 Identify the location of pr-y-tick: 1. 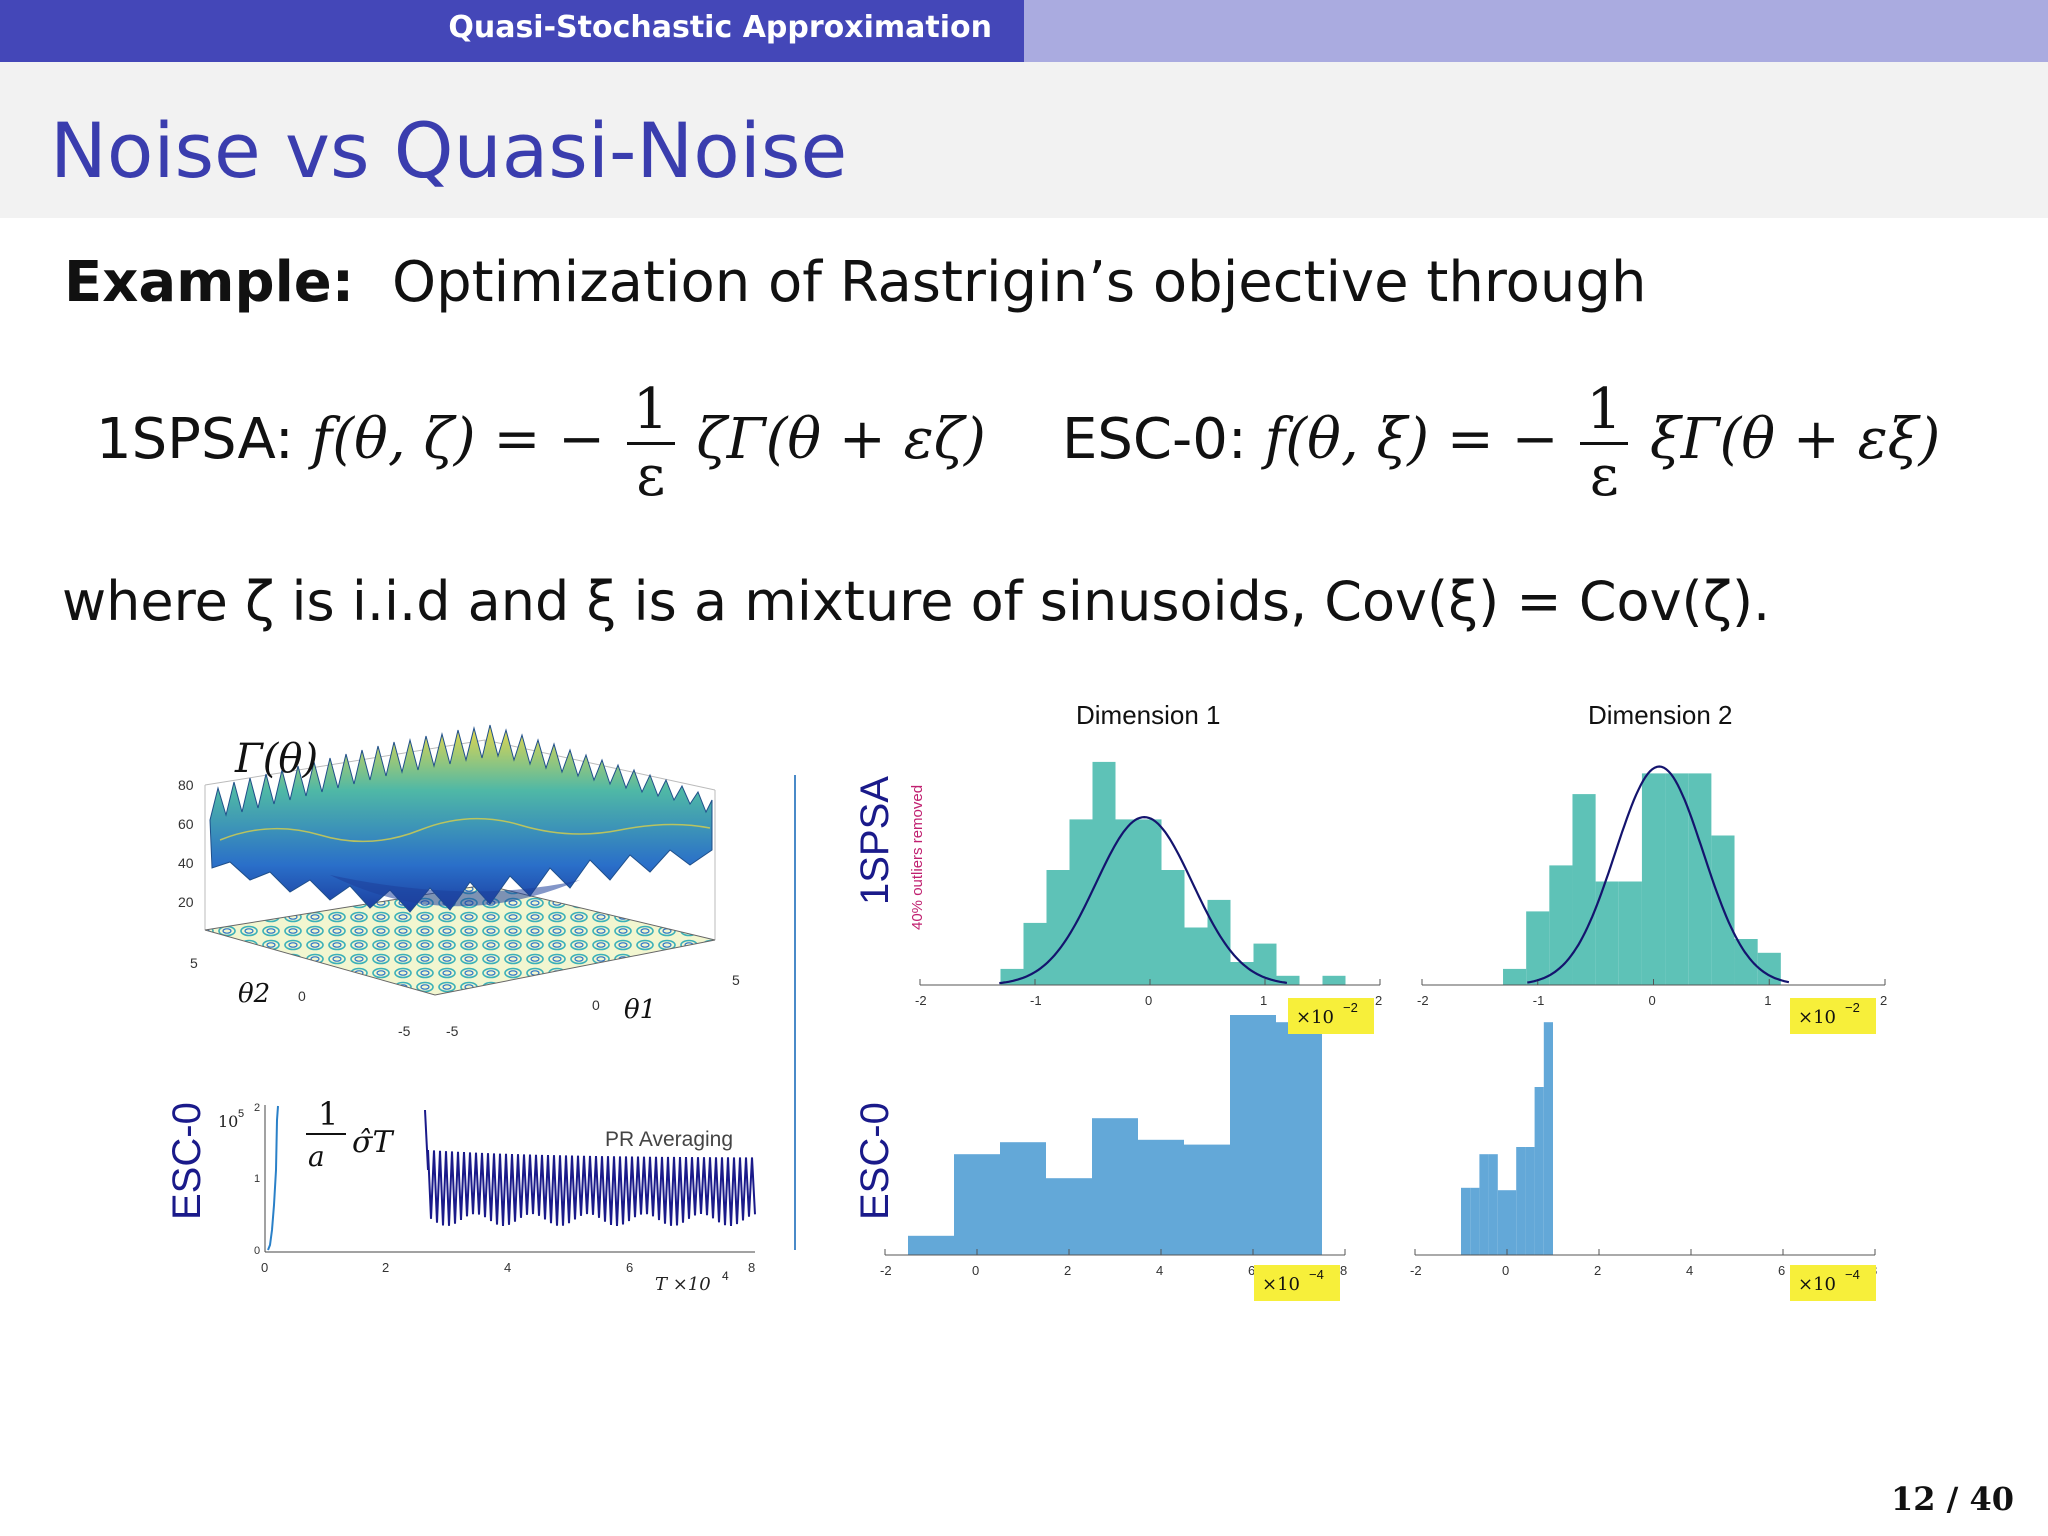
(257, 1179).